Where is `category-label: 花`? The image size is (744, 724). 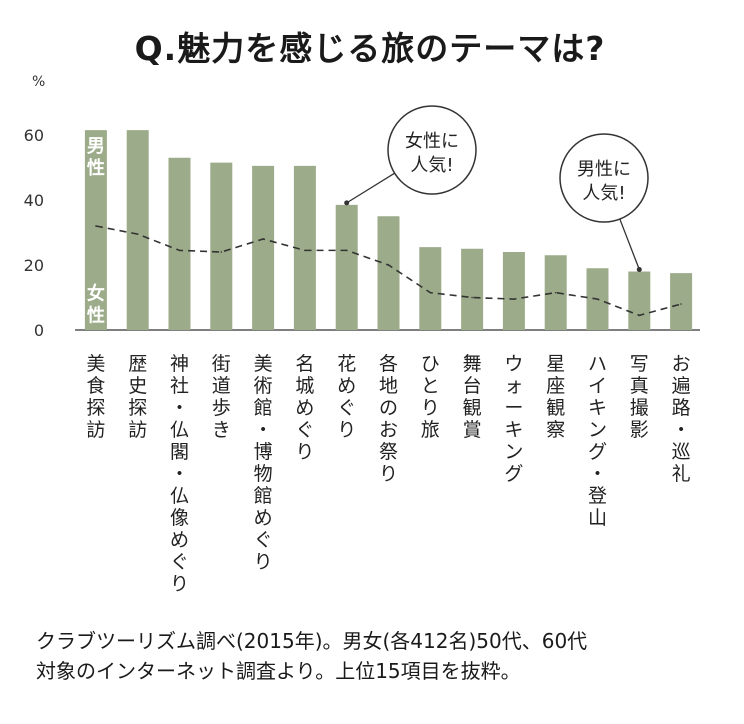
category-label: 花 is located at coordinates (346, 364).